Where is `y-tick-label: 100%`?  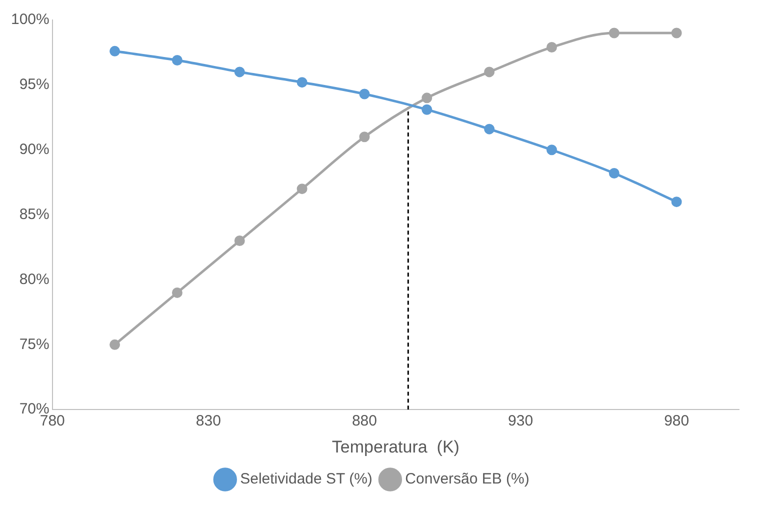 y-tick-label: 100% is located at coordinates (30, 19).